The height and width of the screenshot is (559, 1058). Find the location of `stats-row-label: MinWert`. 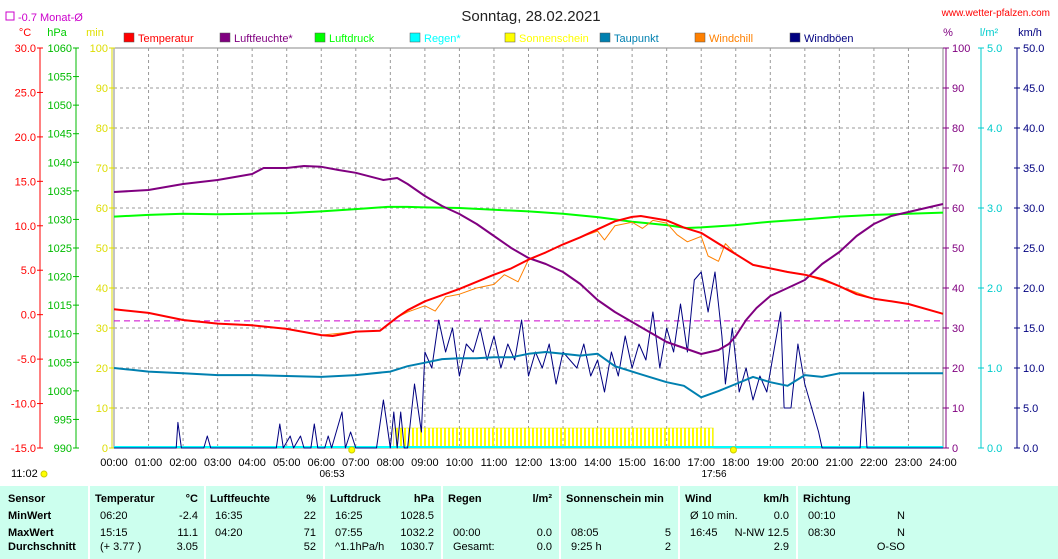

stats-row-label: MinWert is located at coordinates (30, 516).